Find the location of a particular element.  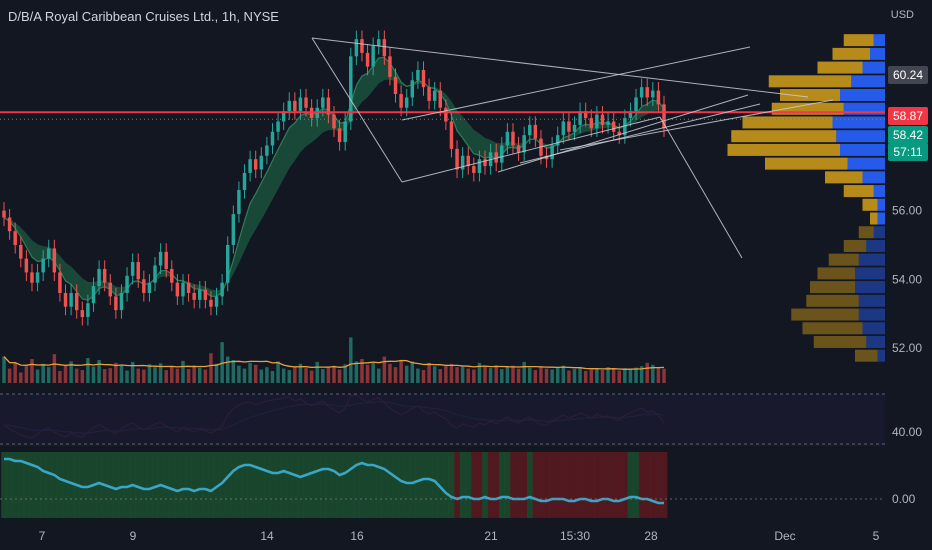

volume-ma-line is located at coordinates (334, 363).